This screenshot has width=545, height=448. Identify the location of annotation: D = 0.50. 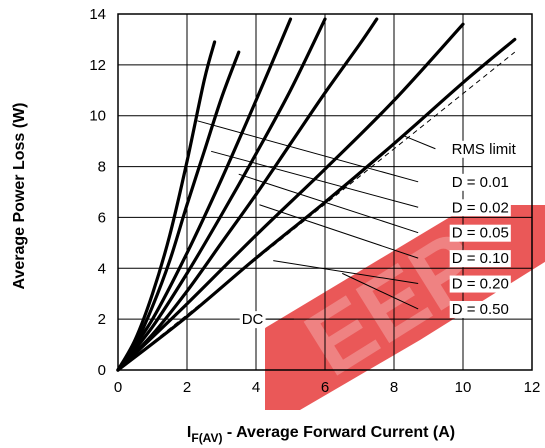
(480, 309).